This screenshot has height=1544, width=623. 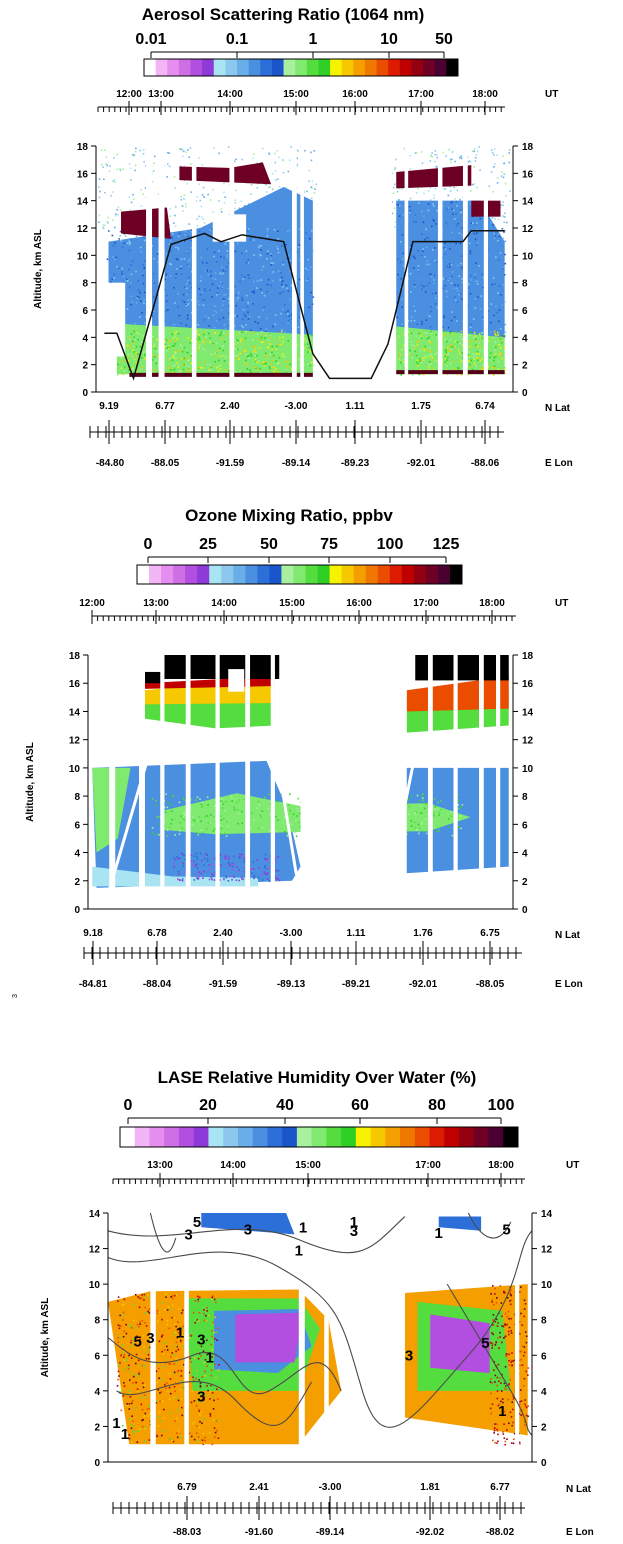 I want to click on y-tick-label-left: 4, so click(x=97, y=1392).